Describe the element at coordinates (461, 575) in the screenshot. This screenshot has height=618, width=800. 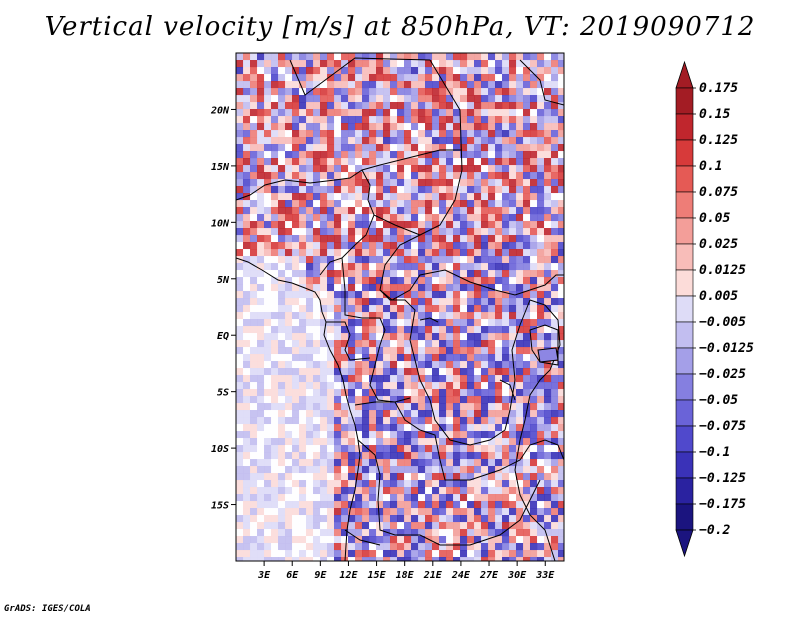
I see `lon-tick-label: 24E` at that location.